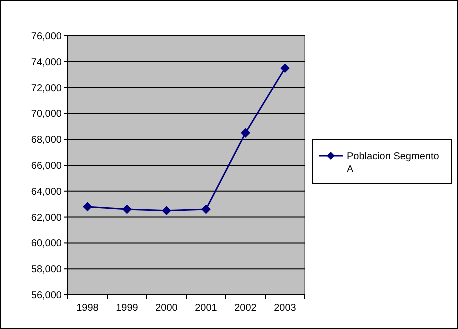 Image resolution: width=458 pixels, height=329 pixels. I want to click on x-tick-label: 2003, so click(285, 308).